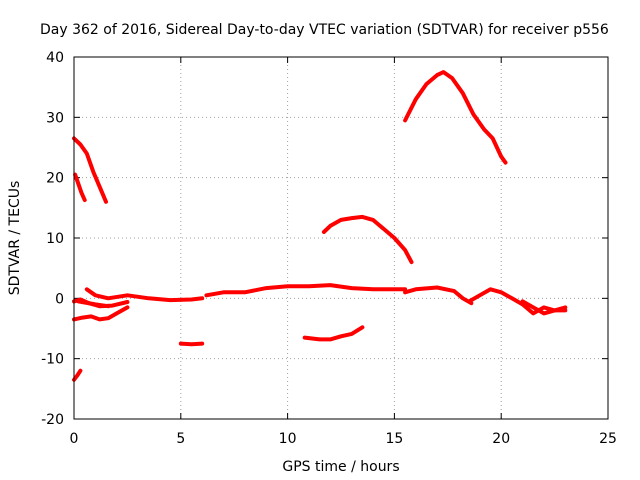  Describe the element at coordinates (52, 360) in the screenshot. I see `y-tick-label: -10` at that location.